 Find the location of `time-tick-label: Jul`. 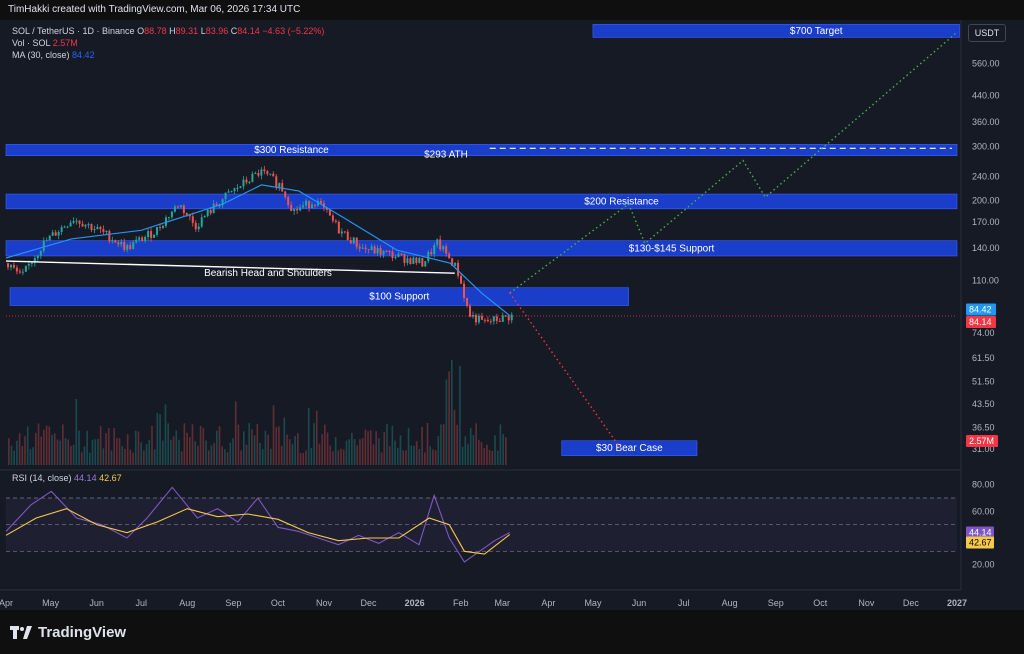

time-tick-label: Jul is located at coordinates (684, 603).